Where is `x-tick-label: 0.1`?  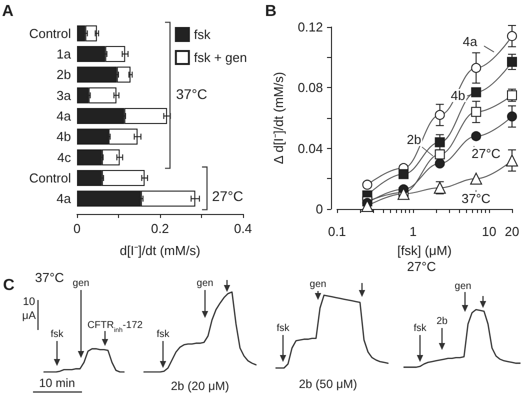 x-tick-label: 0.1 is located at coordinates (337, 231).